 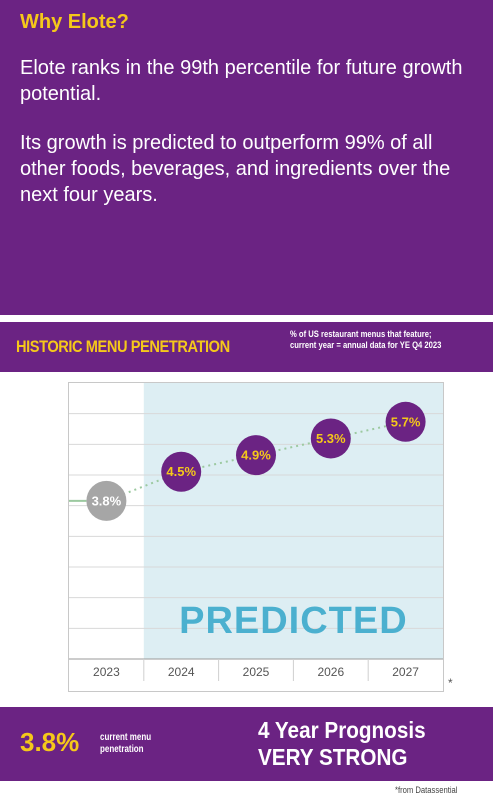 I want to click on prognosis-title: 4 Year Prognosis, so click(x=342, y=730).